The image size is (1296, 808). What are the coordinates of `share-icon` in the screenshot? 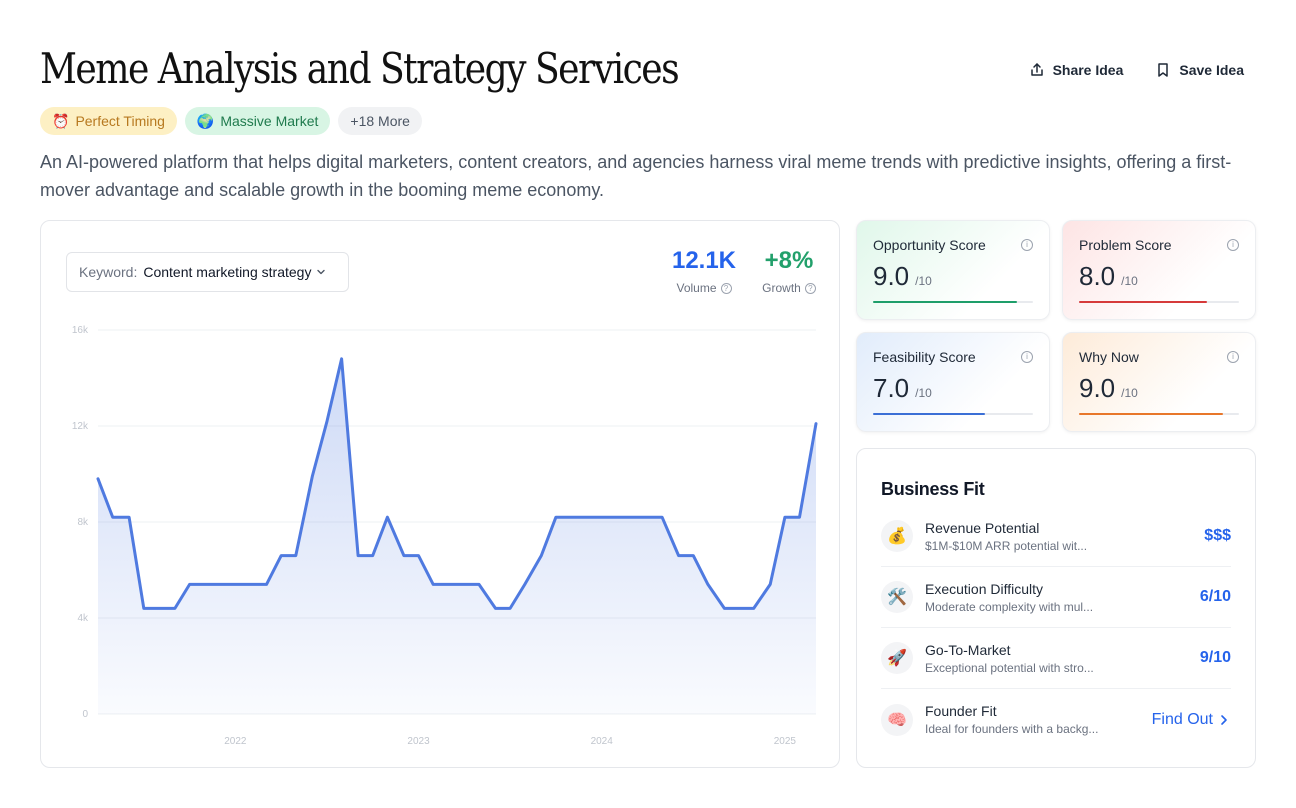 It's located at (1036, 69).